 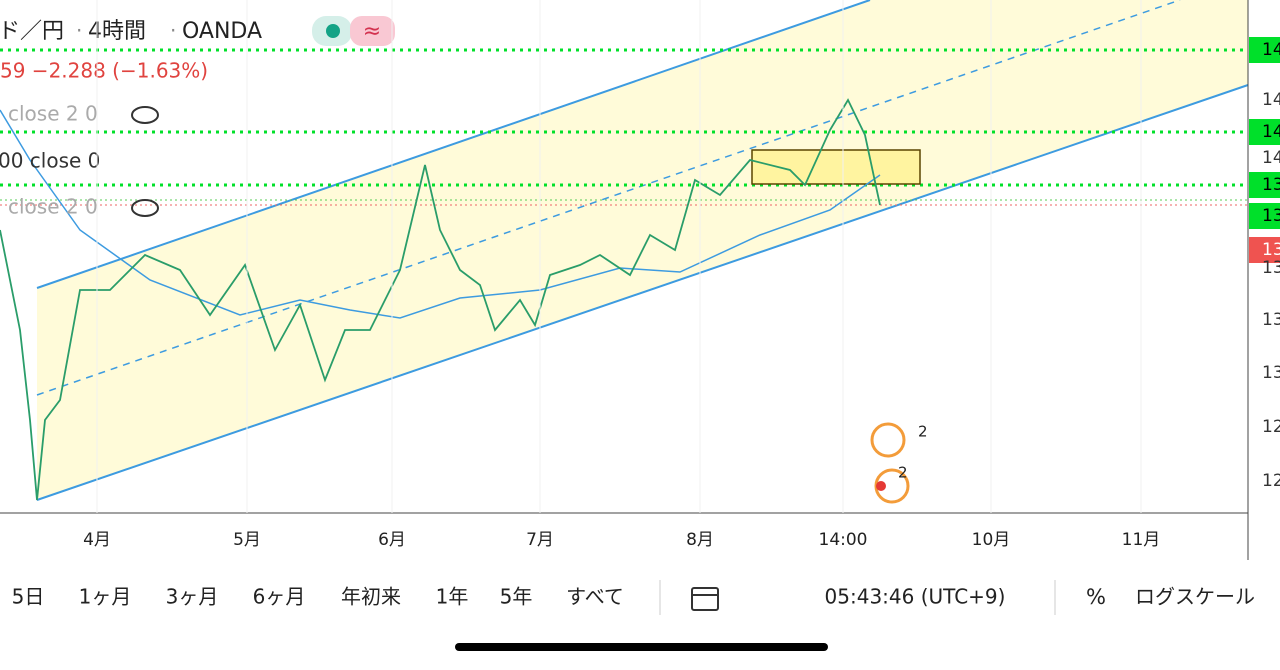 I want to click on range-button: 5年, so click(x=516, y=597).